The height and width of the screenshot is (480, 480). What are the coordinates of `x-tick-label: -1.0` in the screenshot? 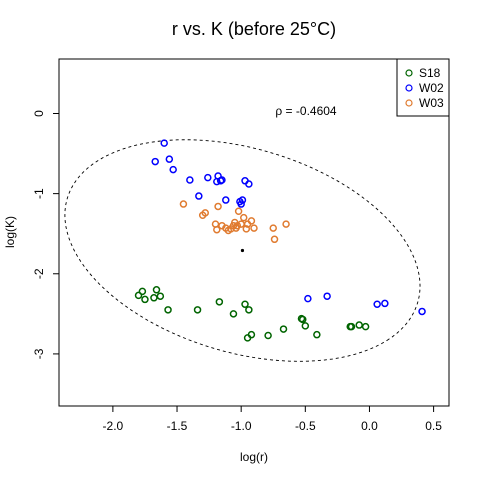 It's located at (241, 426).